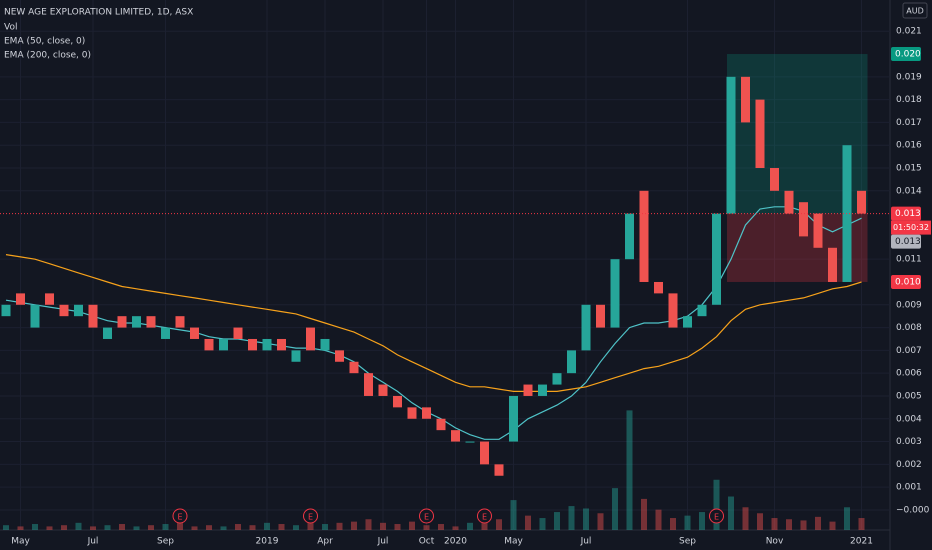 The image size is (932, 550). What do you see at coordinates (10, 28) in the screenshot?
I see `legend-item: Vol` at bounding box center [10, 28].